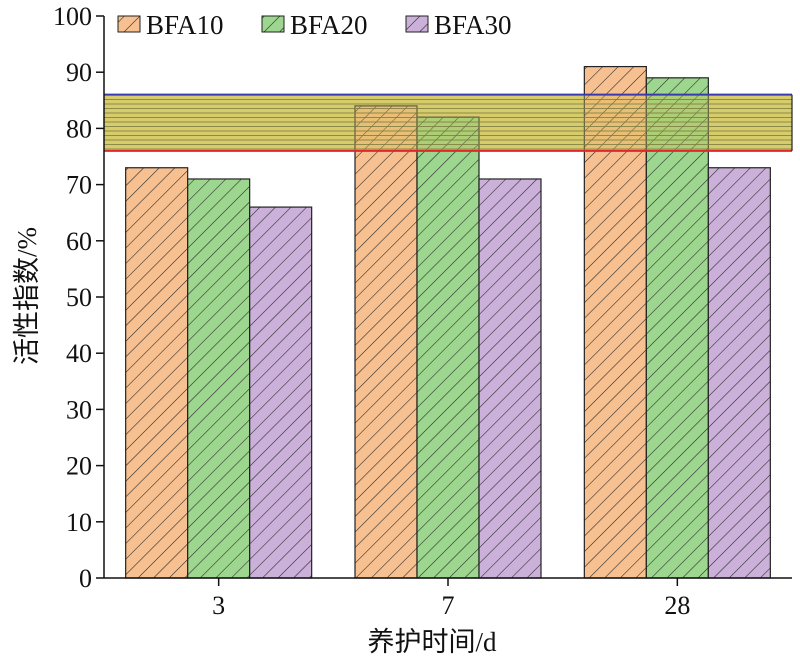 This screenshot has width=800, height=666. I want to click on legend-label-bfa10: BFA10, so click(185, 25).